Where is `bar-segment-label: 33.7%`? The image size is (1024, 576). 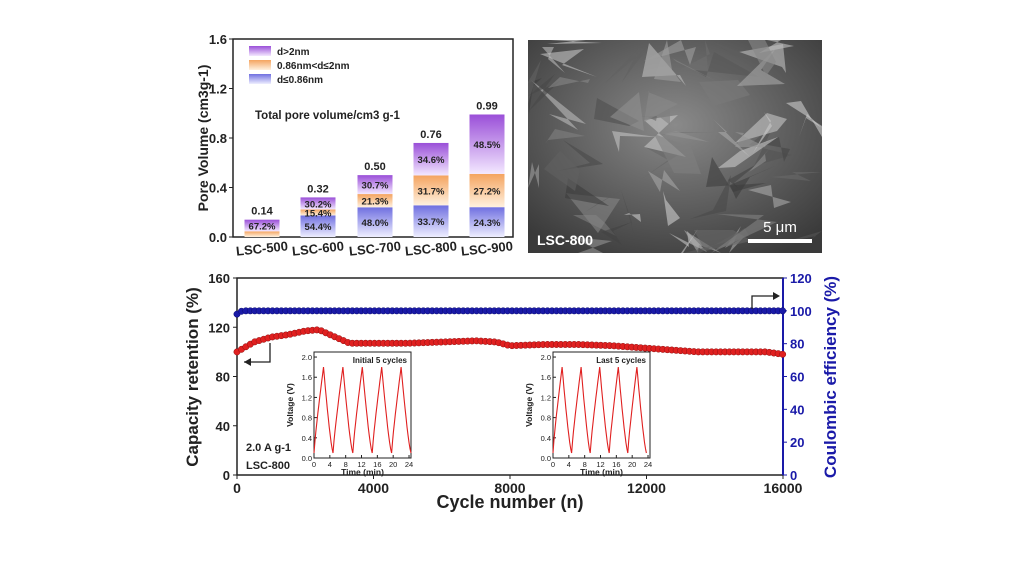
bar-segment-label: 33.7% is located at coordinates (431, 222).